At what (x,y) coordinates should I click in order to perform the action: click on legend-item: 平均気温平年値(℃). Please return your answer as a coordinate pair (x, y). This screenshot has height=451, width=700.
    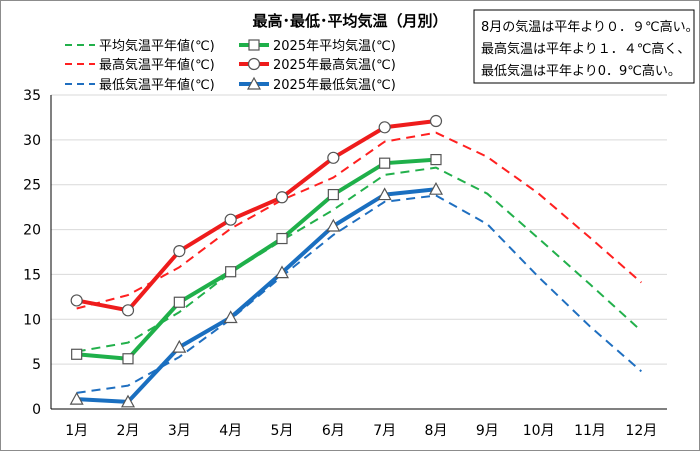
    Looking at the image, I should click on (140, 46).